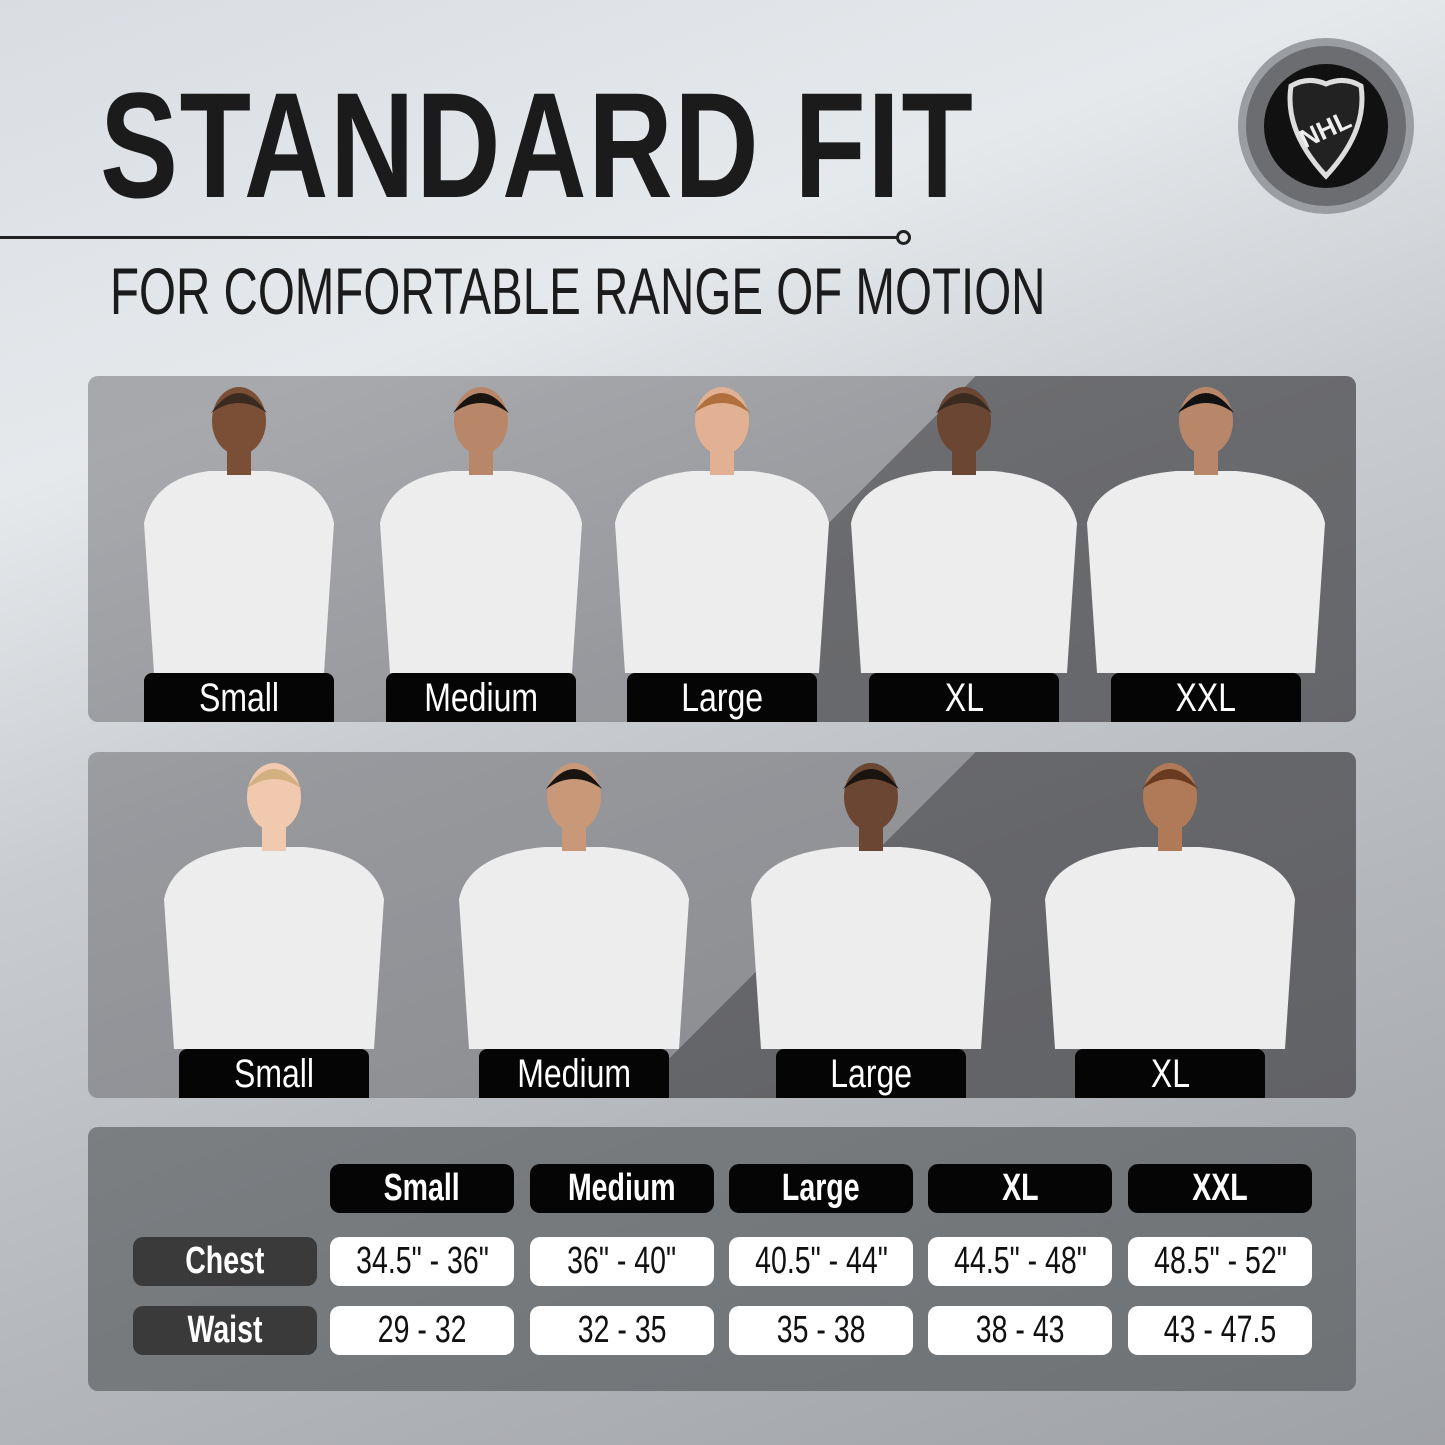 This screenshot has width=1445, height=1445. I want to click on size-value-cell: 43 - 47.5, so click(1220, 1330).